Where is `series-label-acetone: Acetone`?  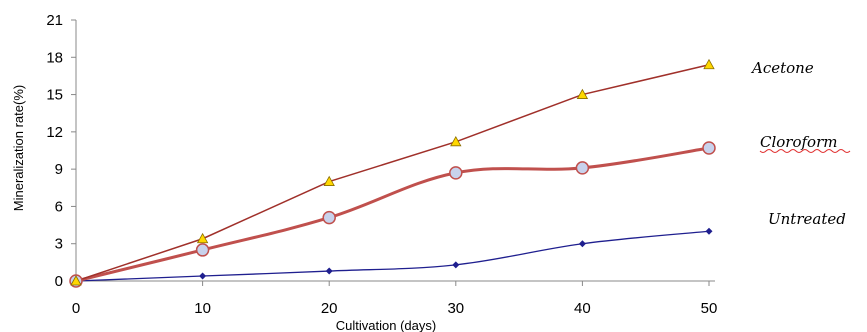
series-label-acetone: Acetone is located at coordinates (782, 68).